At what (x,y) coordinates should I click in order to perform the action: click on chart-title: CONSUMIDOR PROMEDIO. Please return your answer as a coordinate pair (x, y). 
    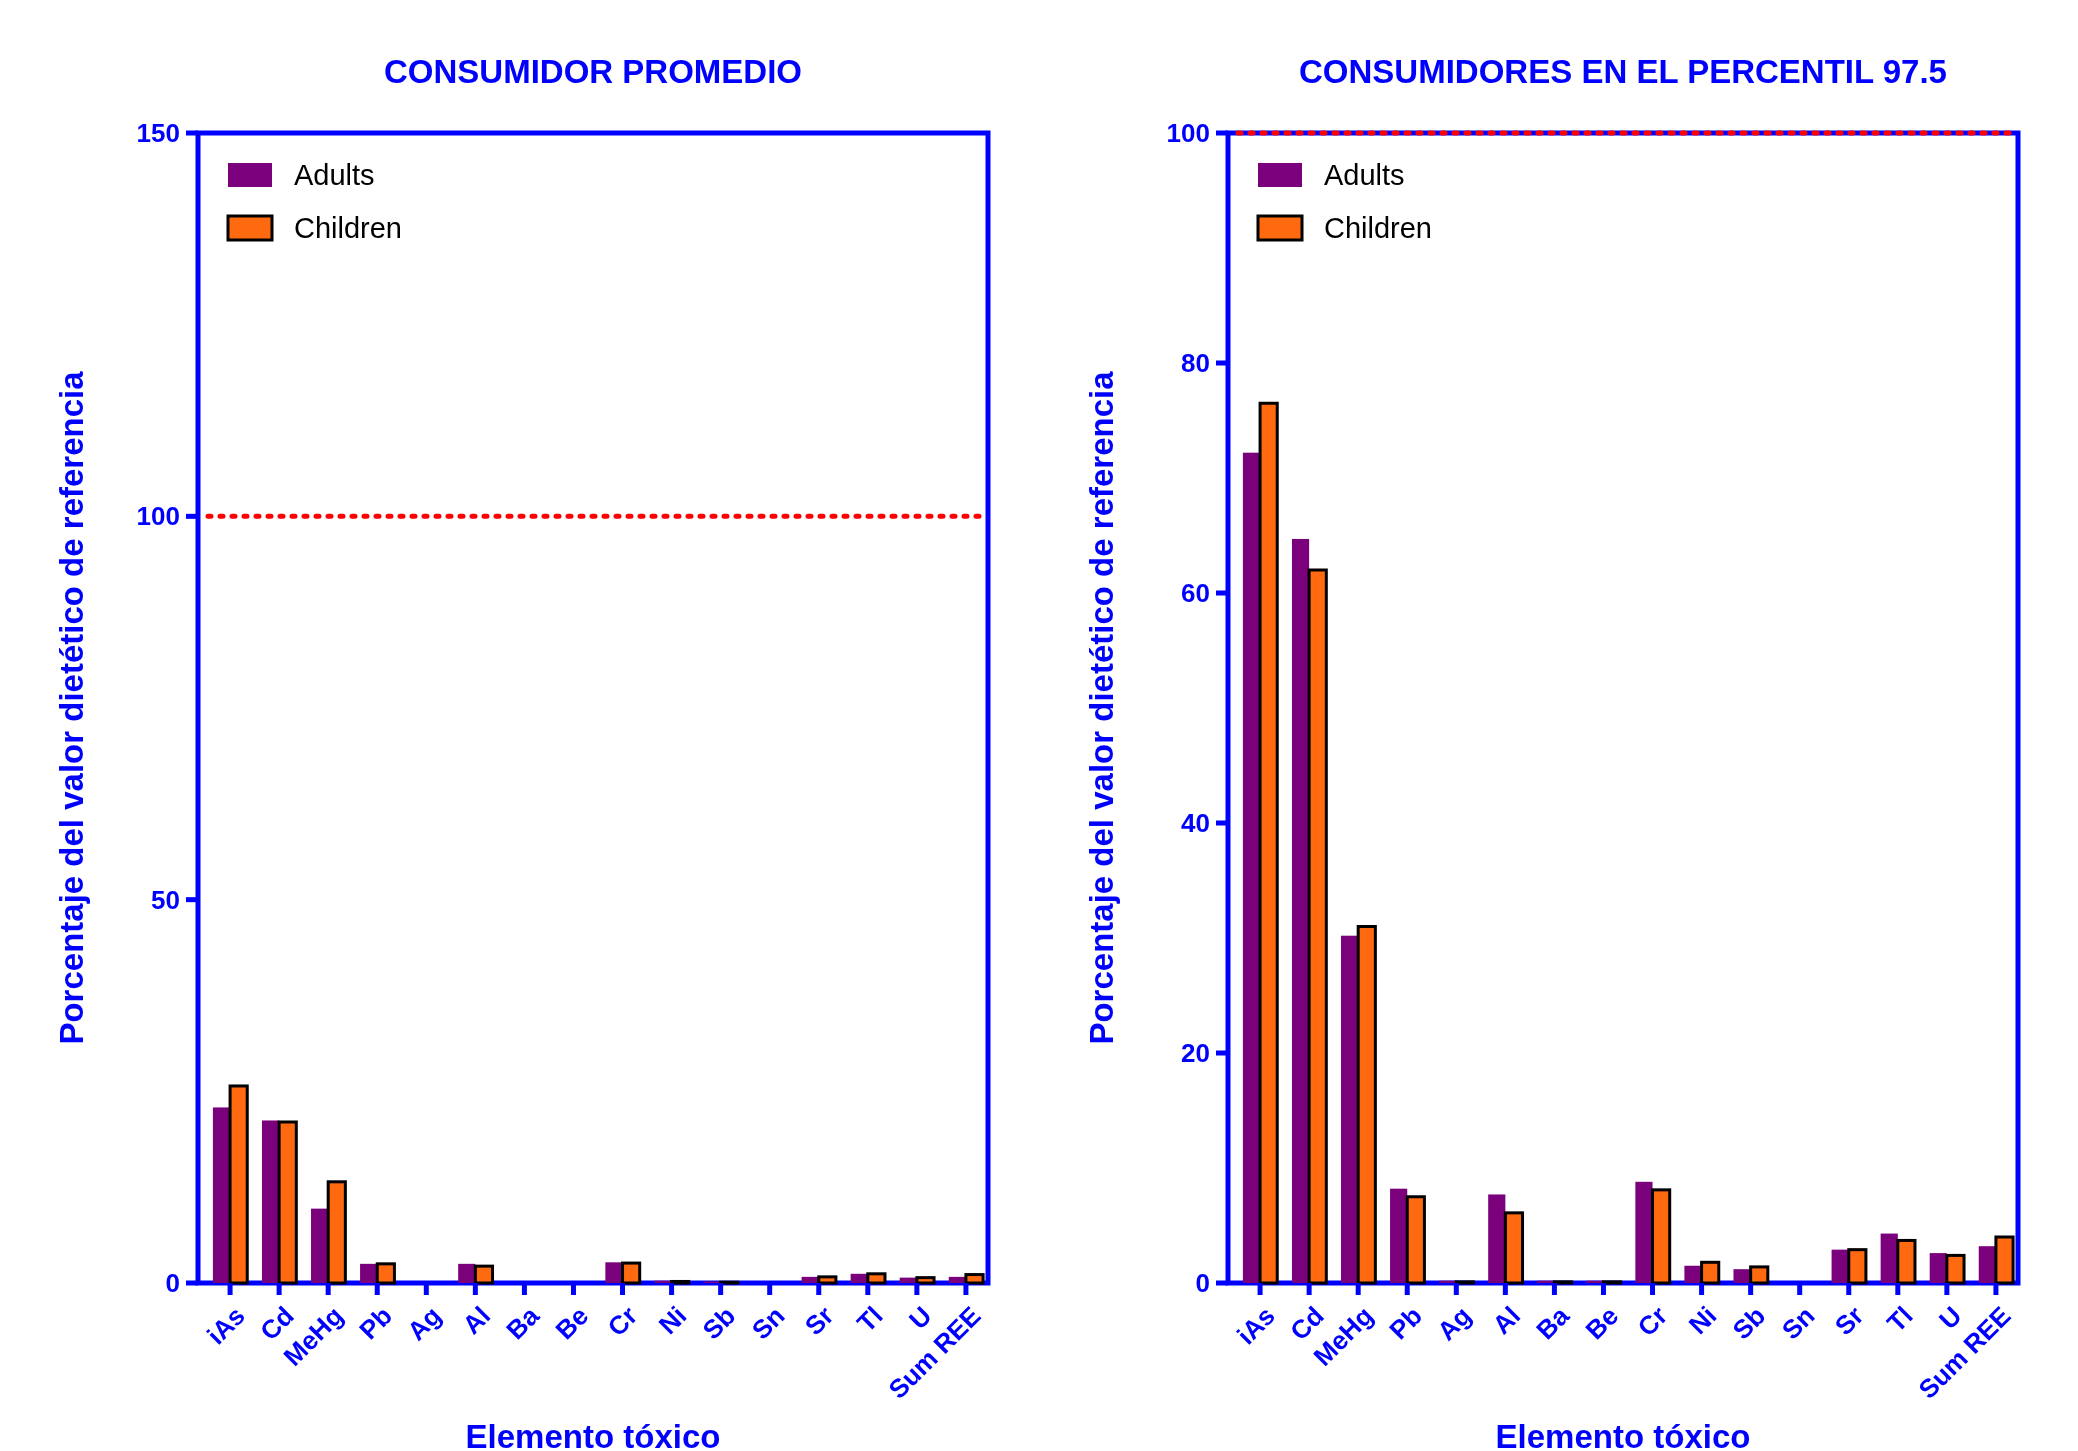
    Looking at the image, I should click on (593, 71).